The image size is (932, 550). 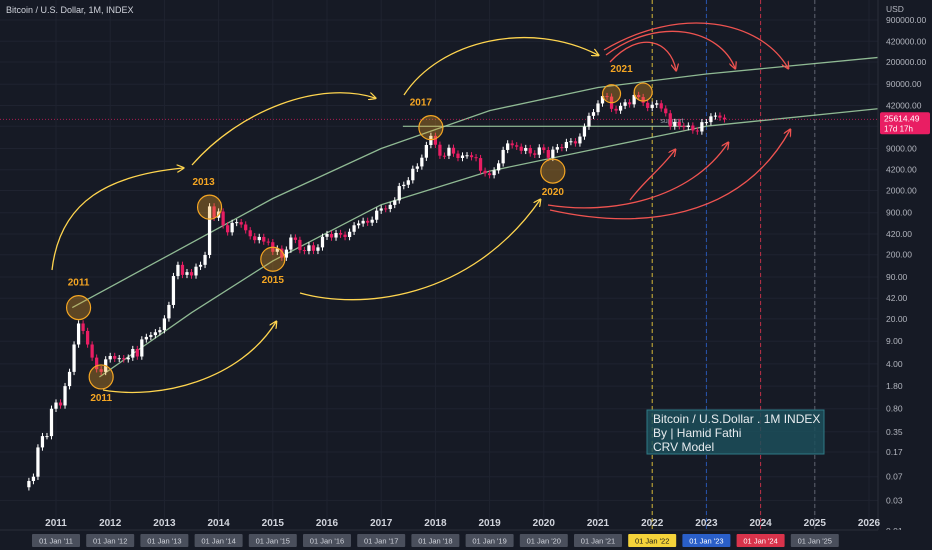 I want to click on year-label: 2019, so click(x=489, y=523).